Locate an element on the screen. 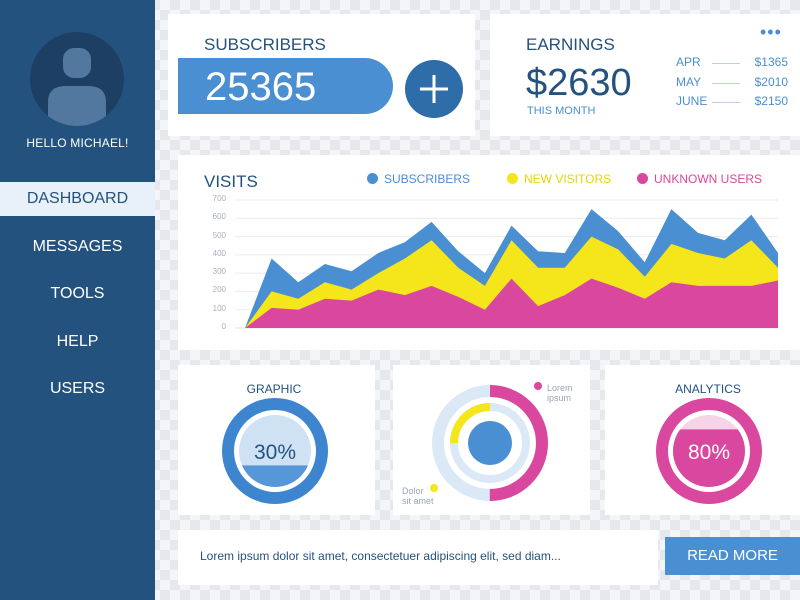 This screenshot has width=800, height=600. earnings-card is located at coordinates (645, 75).